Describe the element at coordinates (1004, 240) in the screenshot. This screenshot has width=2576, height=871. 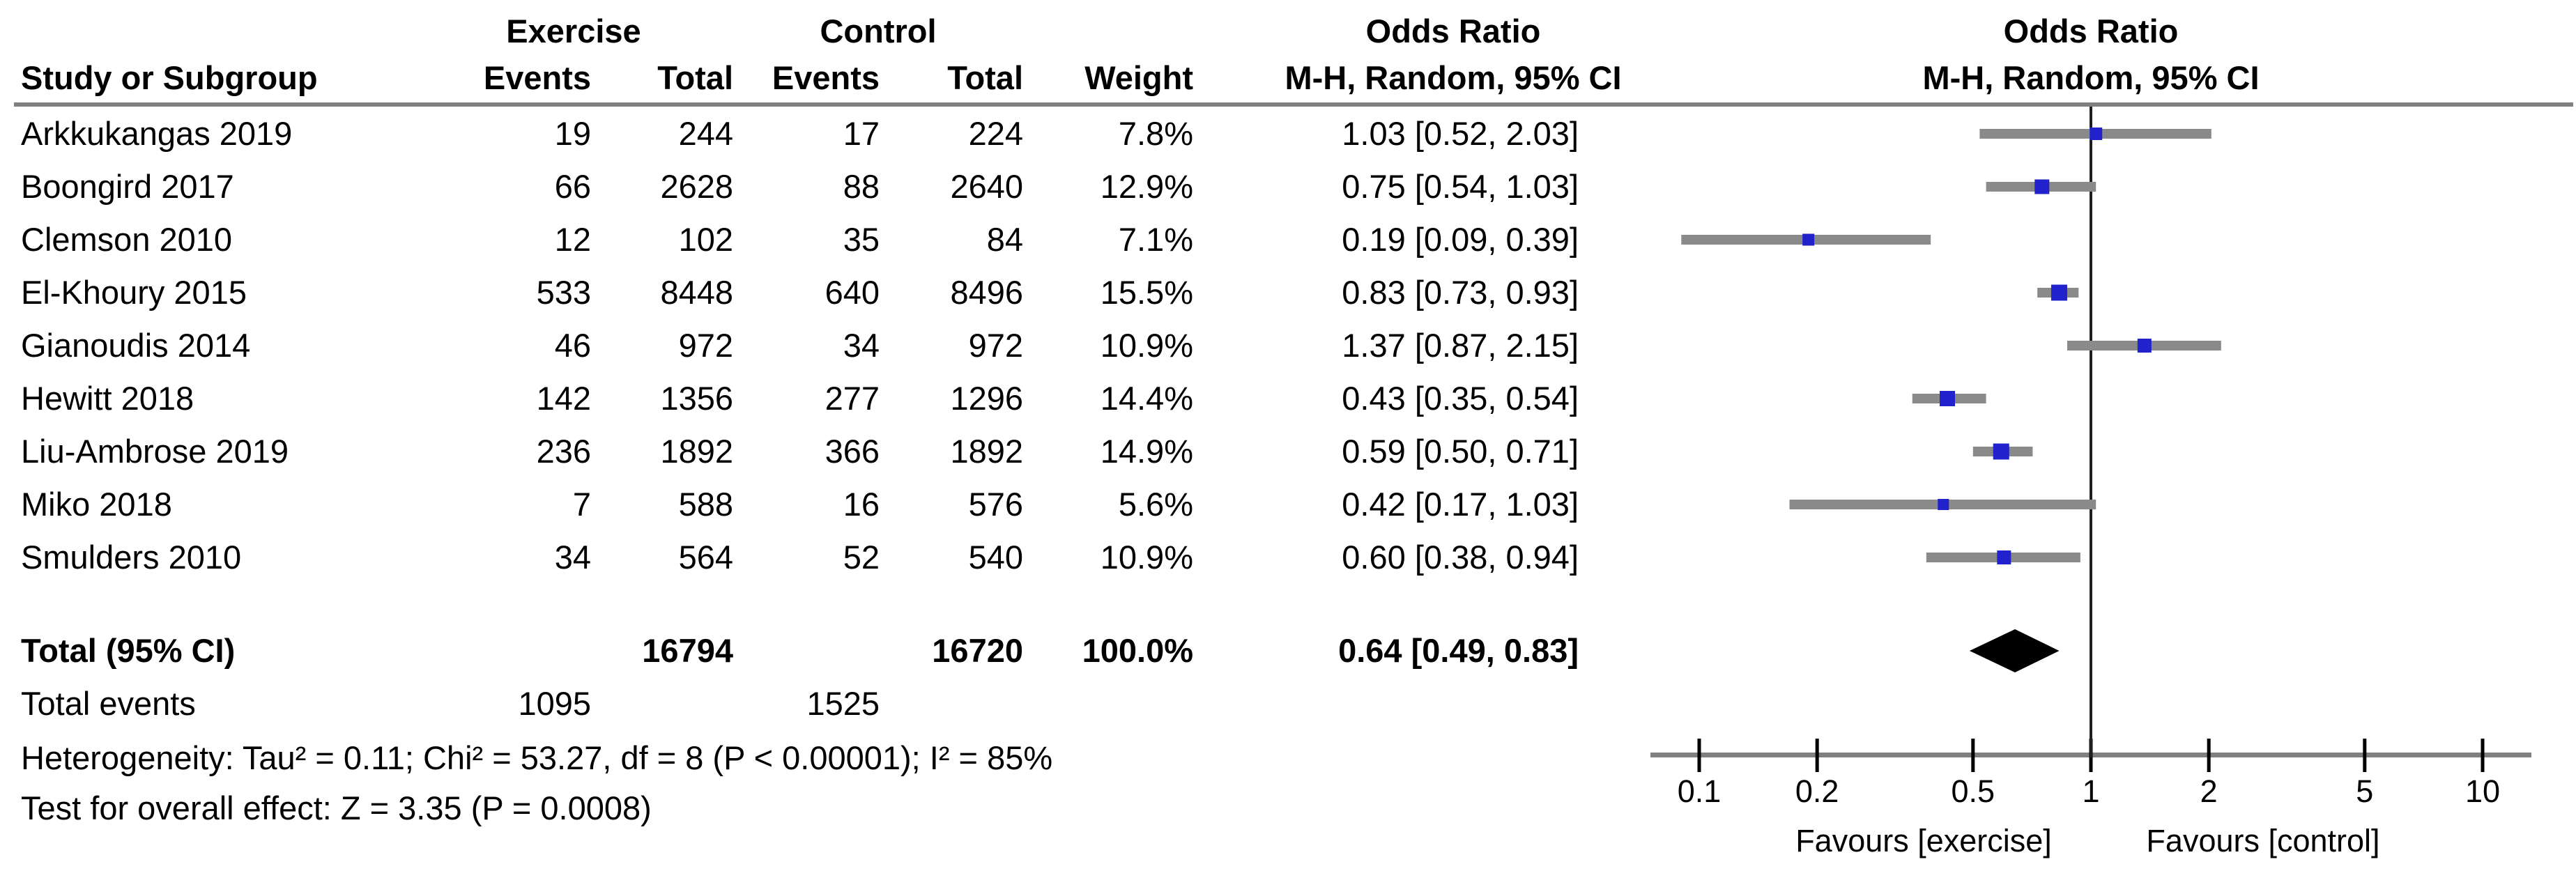
I see `control-total-value: 84` at that location.